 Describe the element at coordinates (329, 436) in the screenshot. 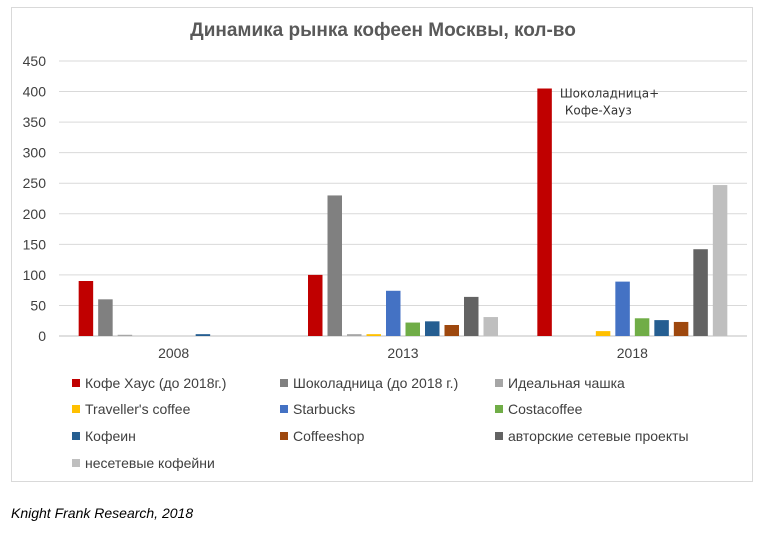

I see `legend-label: Coffeeshop` at that location.